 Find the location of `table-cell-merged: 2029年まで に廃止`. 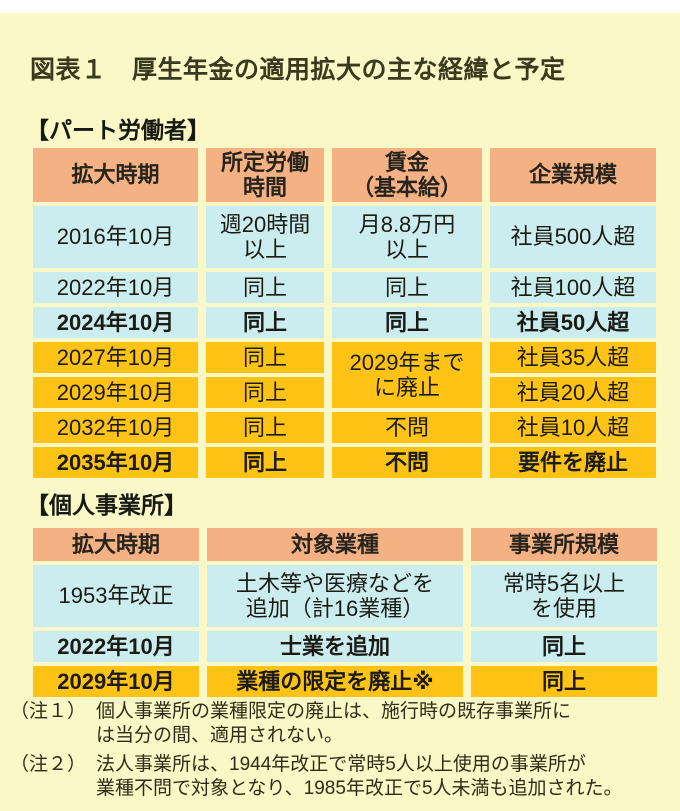

table-cell-merged: 2029年まで に廃止 is located at coordinates (407, 375).